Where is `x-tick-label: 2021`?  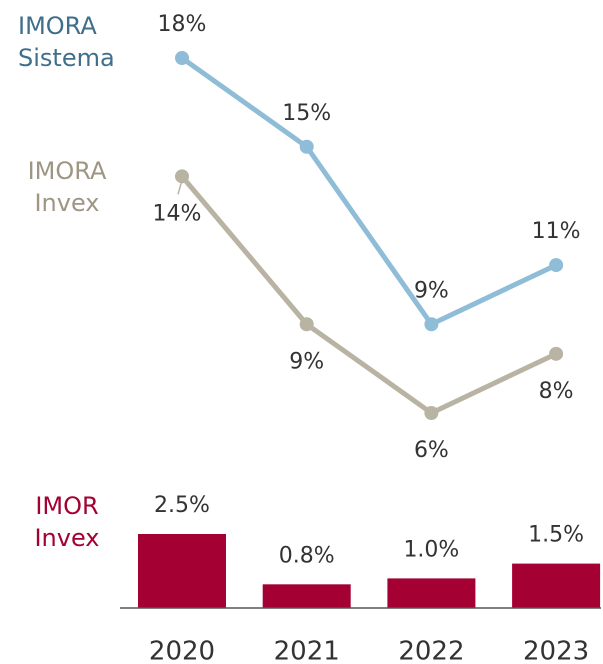 x-tick-label: 2021 is located at coordinates (307, 650).